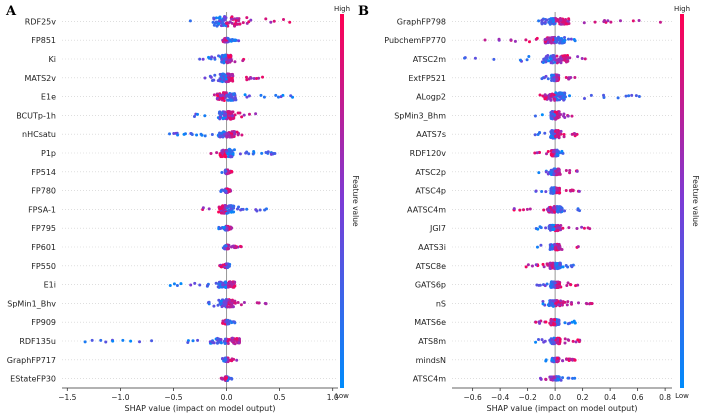  What do you see at coordinates (363, 11) in the screenshot?
I see `panel-label-b: B` at bounding box center [363, 11].